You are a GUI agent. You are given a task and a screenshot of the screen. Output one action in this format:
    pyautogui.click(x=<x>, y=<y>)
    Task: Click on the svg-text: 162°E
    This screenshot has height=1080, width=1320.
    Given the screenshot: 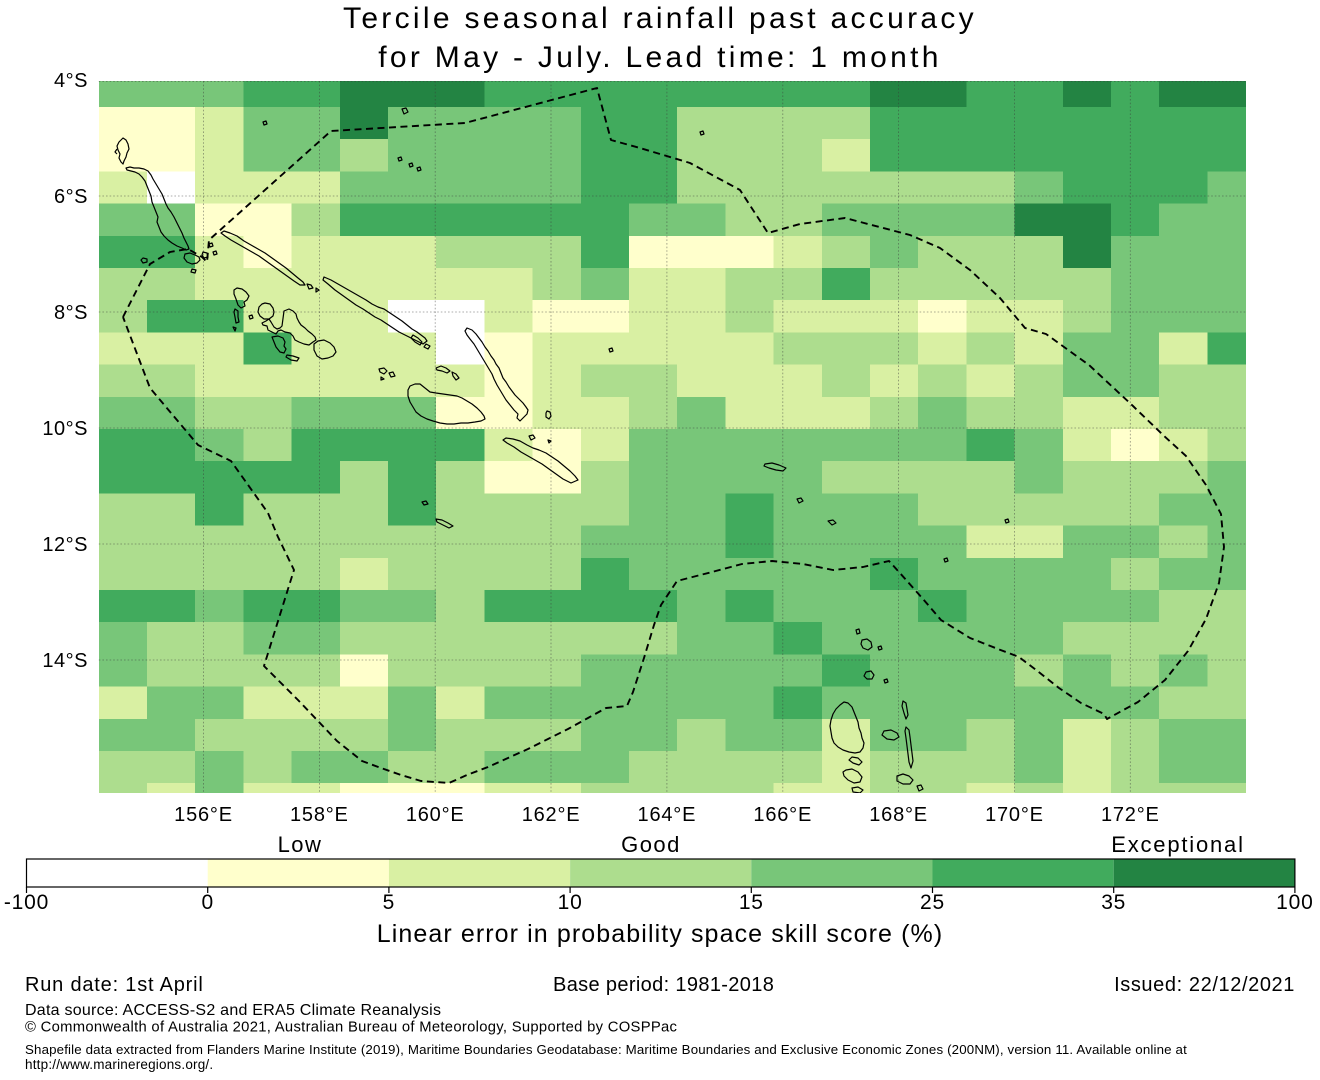 What is the action you would take?
    pyautogui.click(x=551, y=815)
    